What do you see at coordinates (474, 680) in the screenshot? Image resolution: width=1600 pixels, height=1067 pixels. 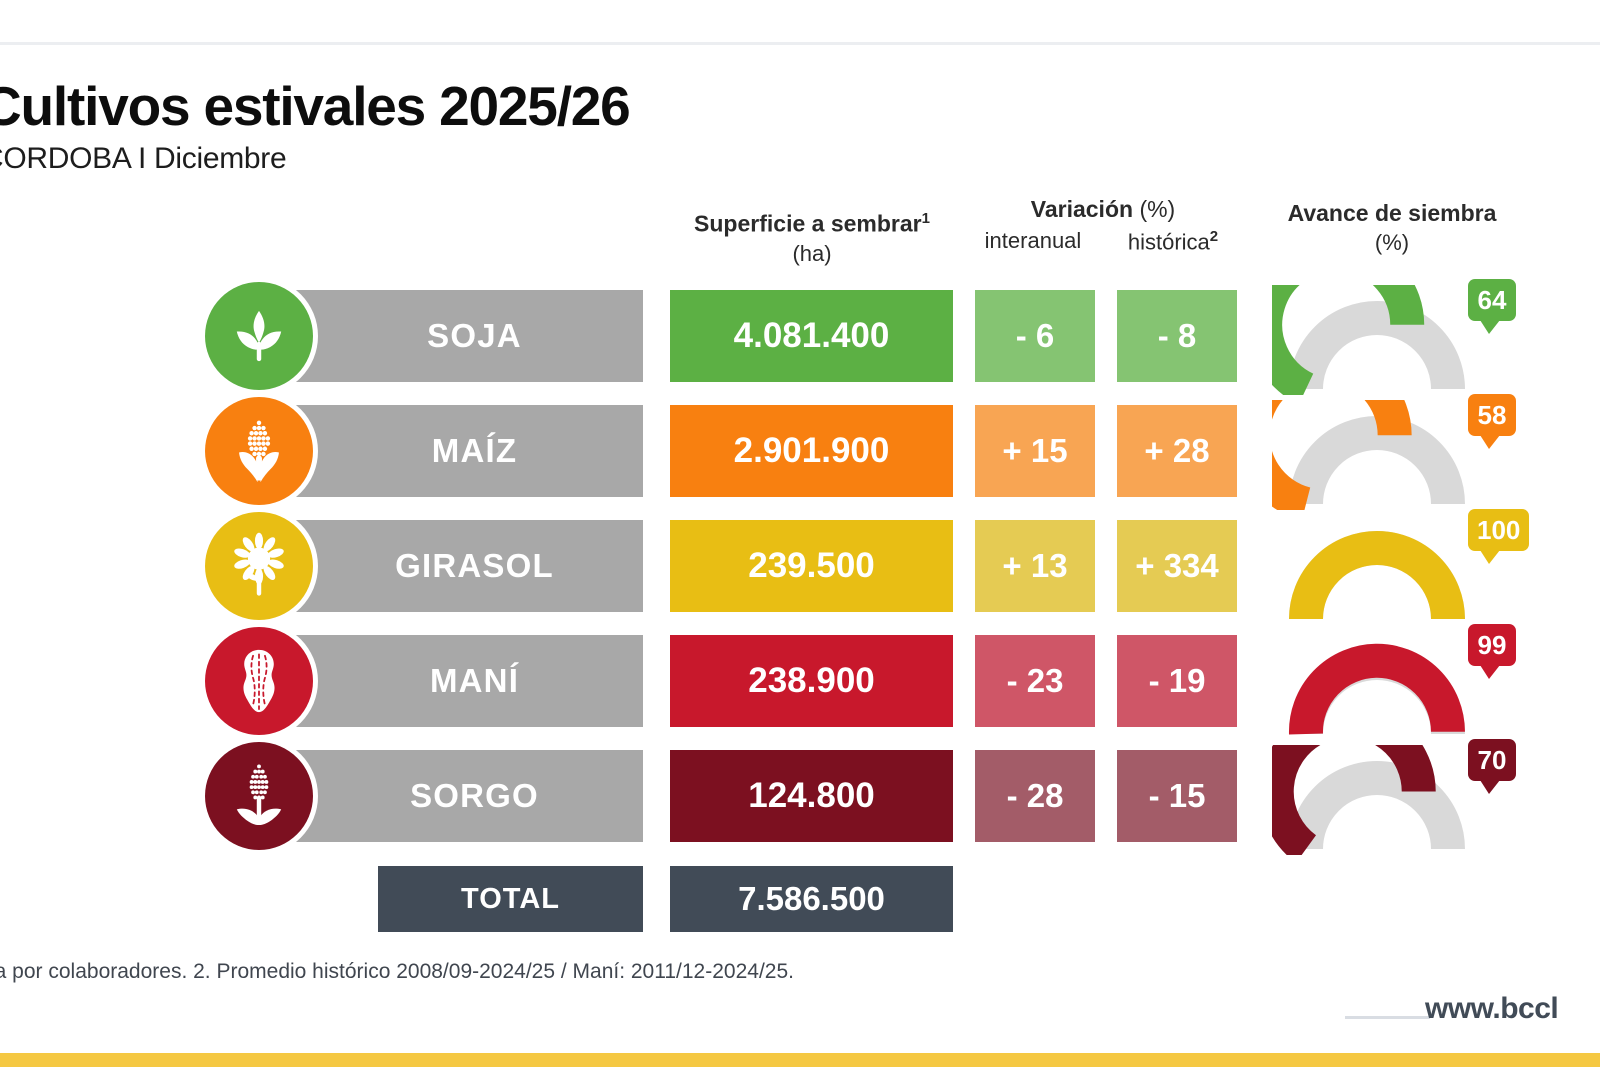 I see `crop-name-label: MANÍ` at bounding box center [474, 680].